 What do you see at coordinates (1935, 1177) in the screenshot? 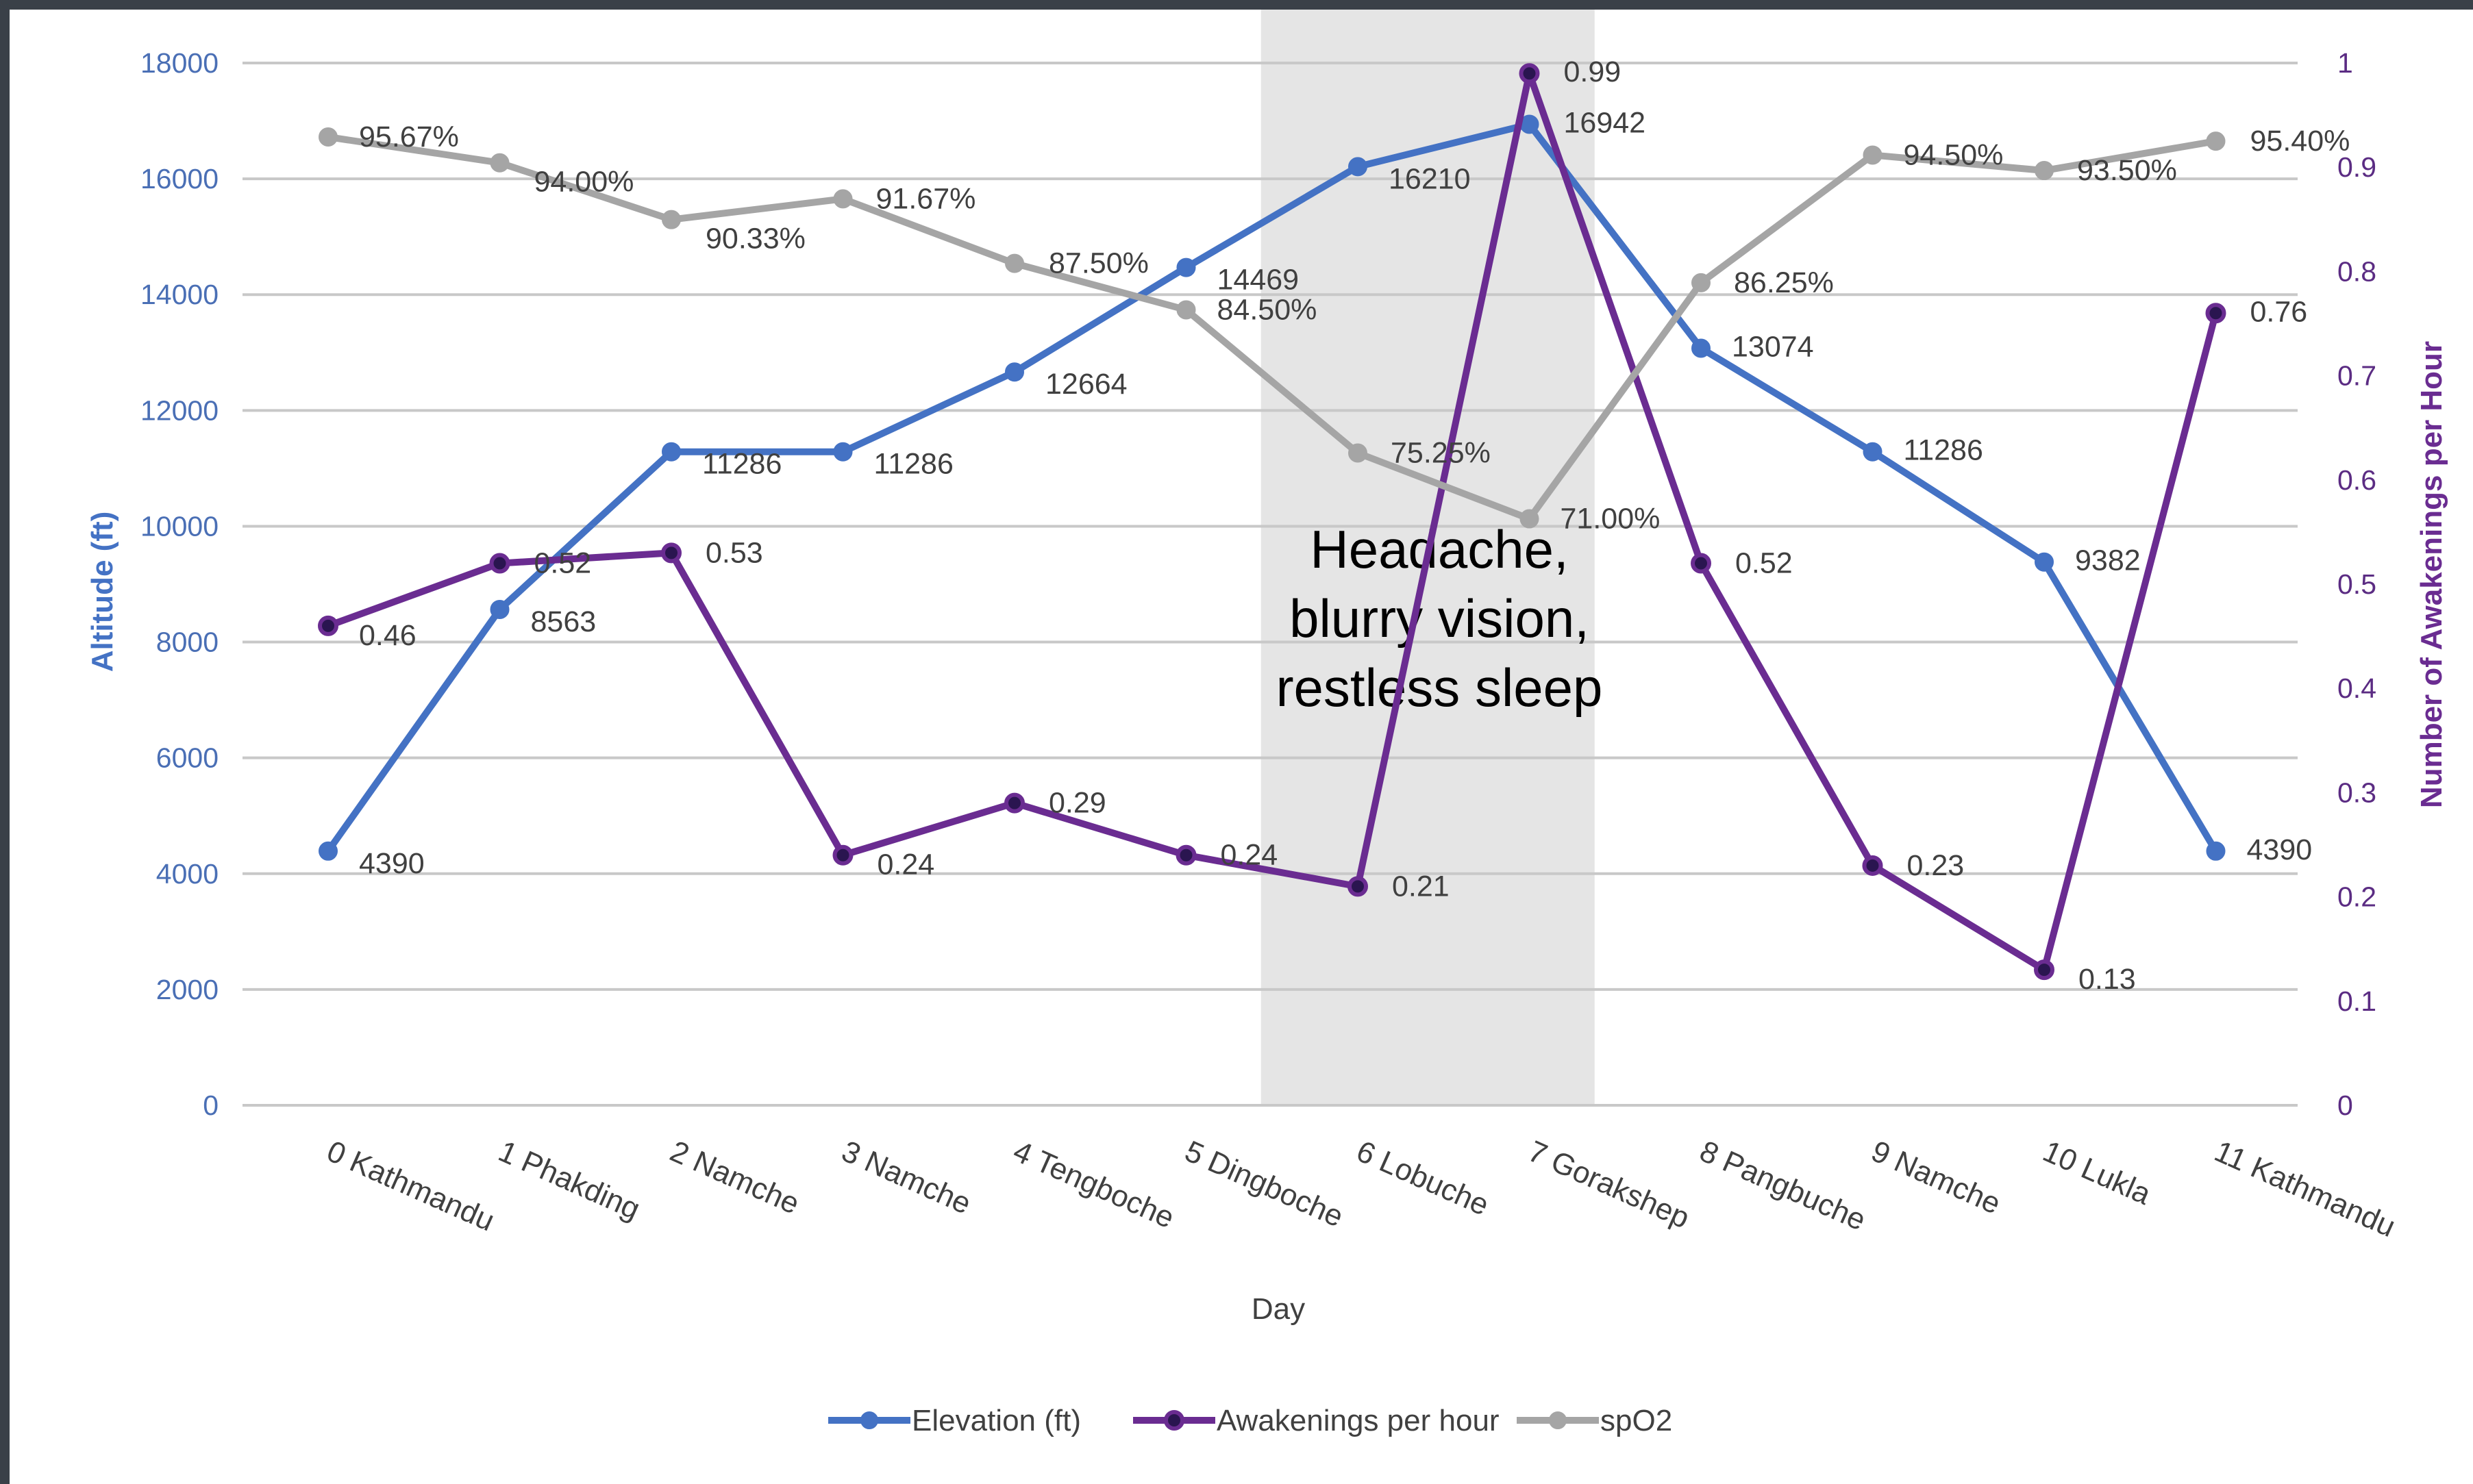
I see `x-tick-label: 9 Namche` at bounding box center [1935, 1177].